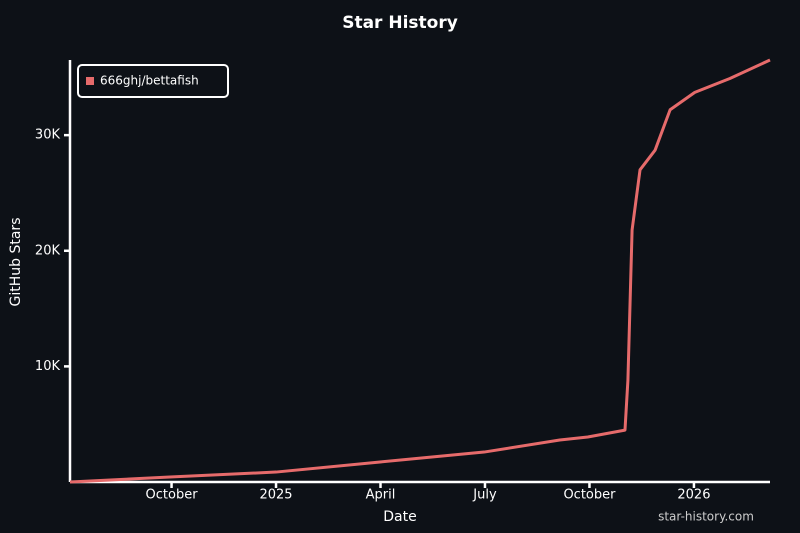 Image resolution: width=800 pixels, height=533 pixels. What do you see at coordinates (48, 366) in the screenshot?
I see `y-tick-label: 10K` at bounding box center [48, 366].